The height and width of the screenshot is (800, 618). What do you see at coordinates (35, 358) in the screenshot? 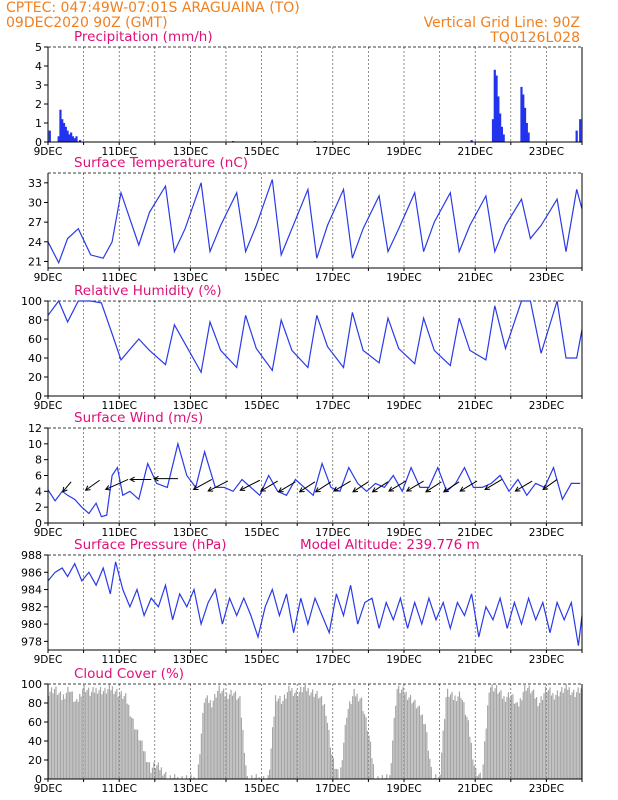
I see `y-tick-label: 40` at bounding box center [35, 358].